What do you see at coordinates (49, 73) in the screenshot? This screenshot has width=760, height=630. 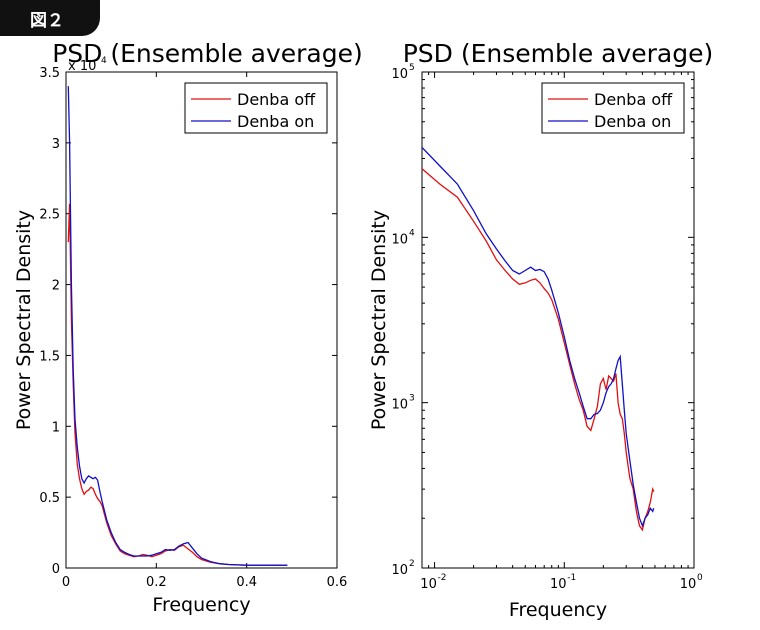 I see `y-tick-label: 3.5` at bounding box center [49, 73].